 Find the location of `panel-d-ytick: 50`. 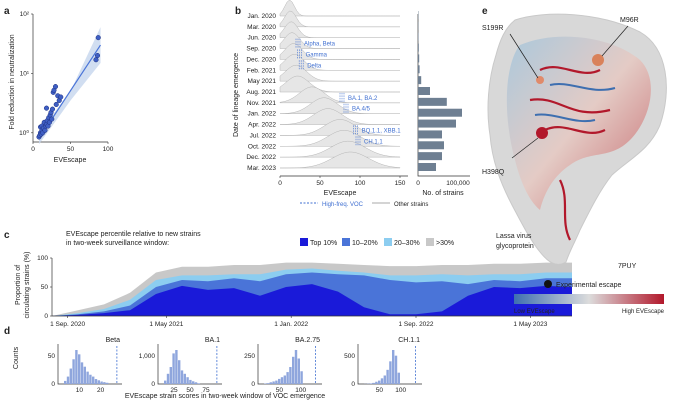

panel-d-ytick: 50 is located at coordinates (52, 356).